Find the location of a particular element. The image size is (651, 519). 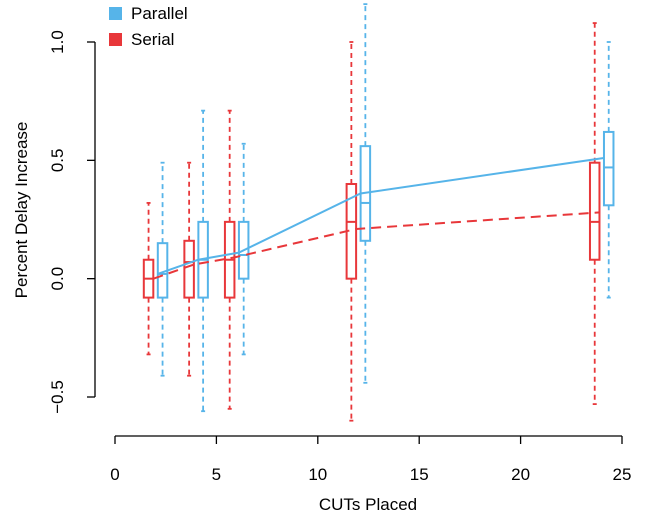

y-tick-label: 0.5 is located at coordinates (57, 161).